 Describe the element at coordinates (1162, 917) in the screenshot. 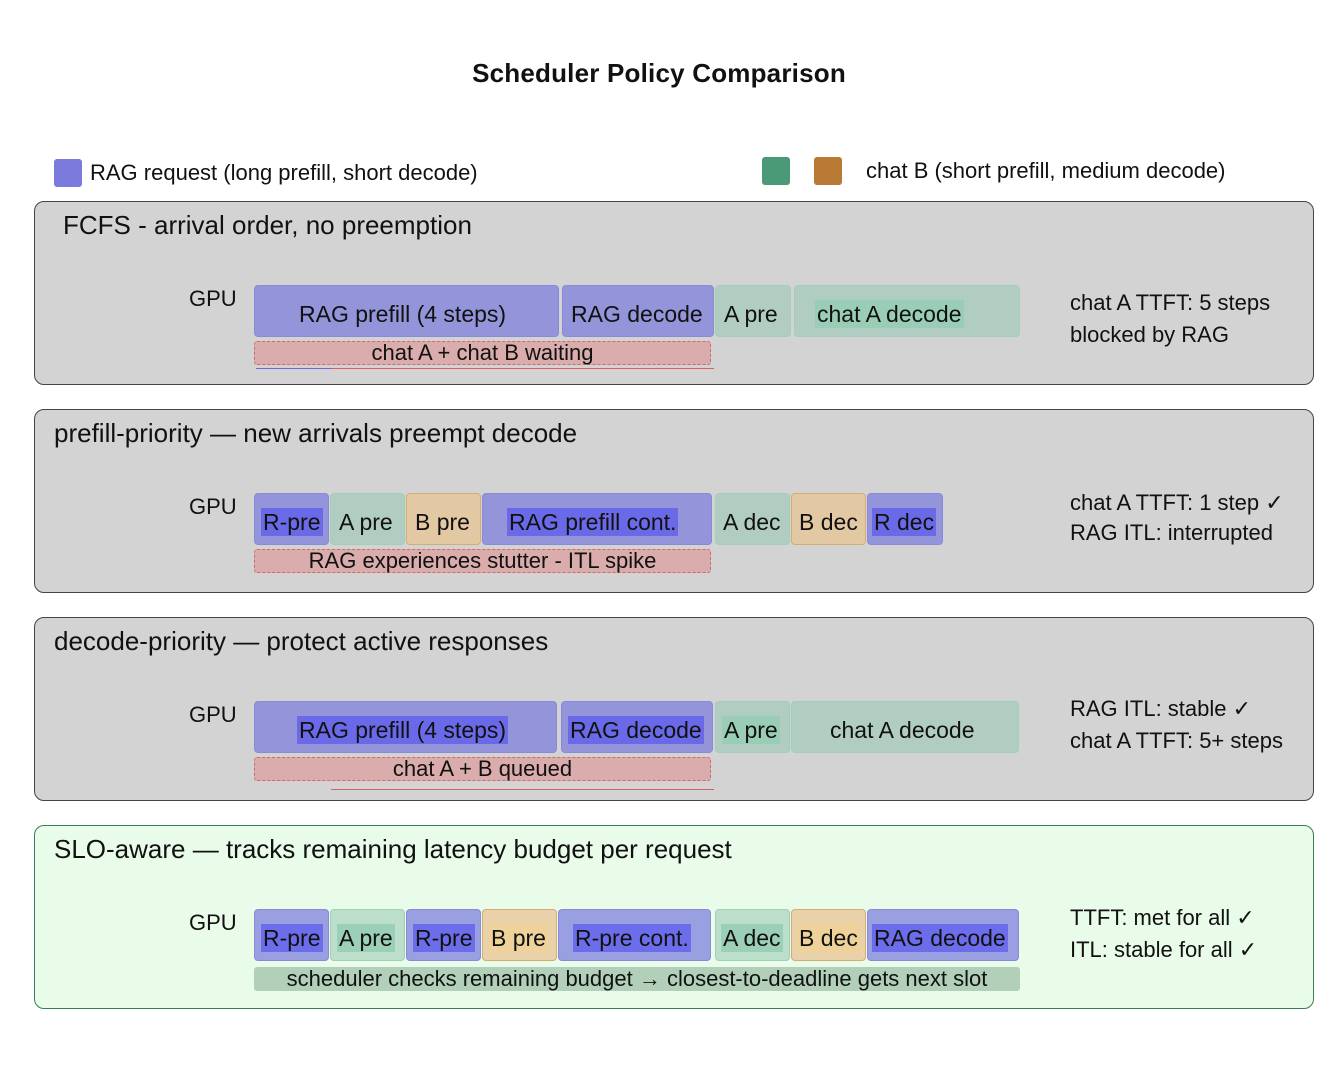

I see `note-line-1: TTFT: met for all ✓` at that location.